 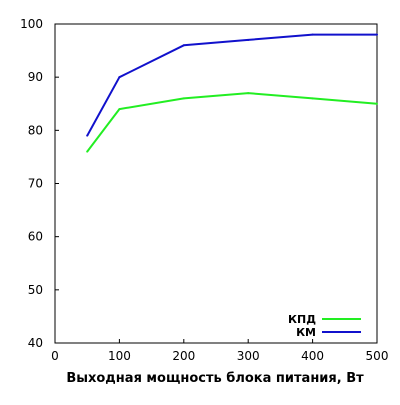 What do you see at coordinates (119, 356) in the screenshot?
I see `x-tick-label: 100` at bounding box center [119, 356].